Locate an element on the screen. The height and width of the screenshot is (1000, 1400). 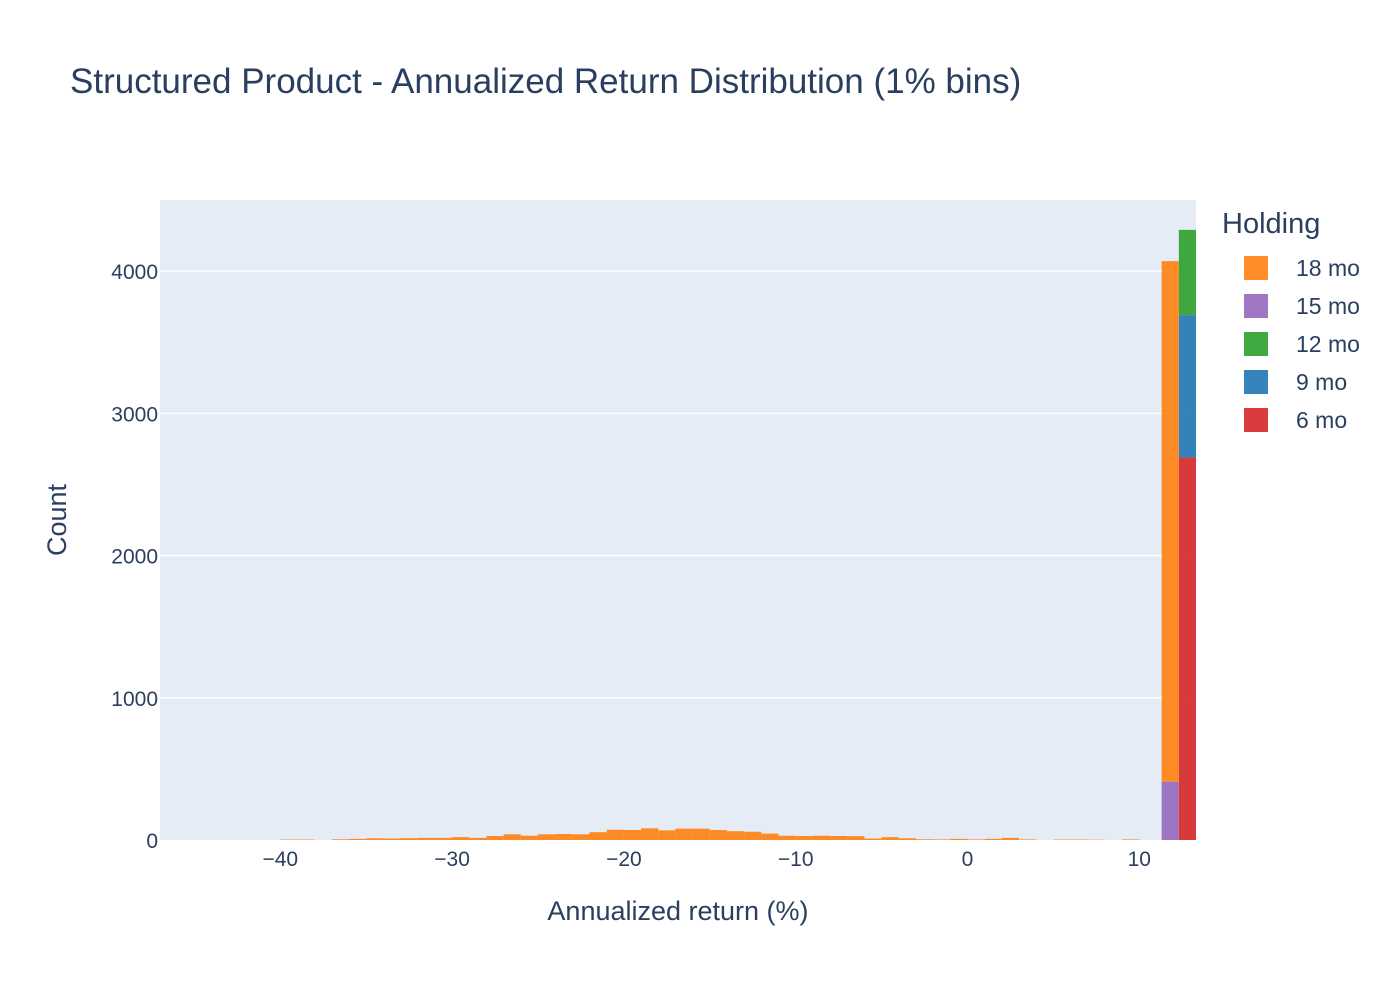
legend-items: 18 mo 15 mo 12 mo 9 mo 6 mo is located at coordinates (1291, 344).